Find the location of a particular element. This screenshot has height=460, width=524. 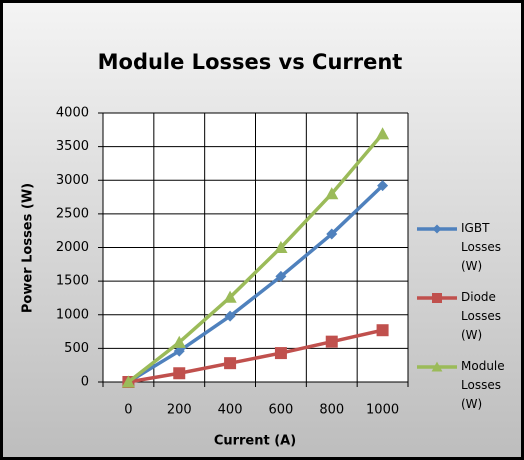

y-tick-label: 1000 is located at coordinates (72, 314).